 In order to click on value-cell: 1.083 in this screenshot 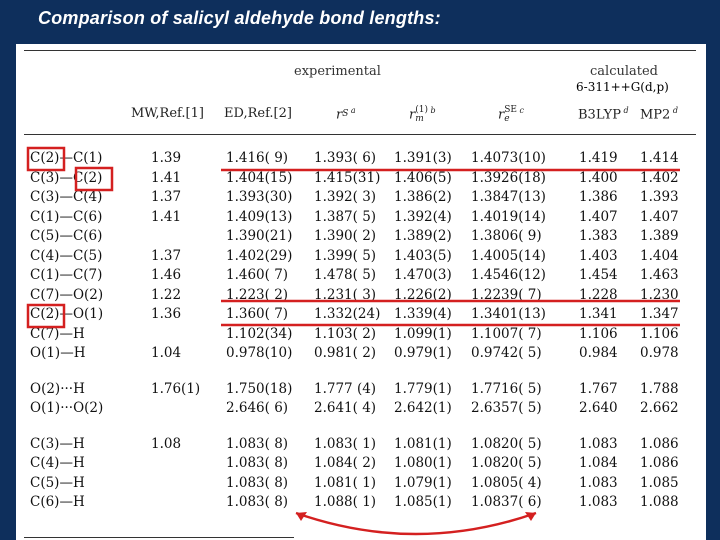, I will do `click(598, 482)`.